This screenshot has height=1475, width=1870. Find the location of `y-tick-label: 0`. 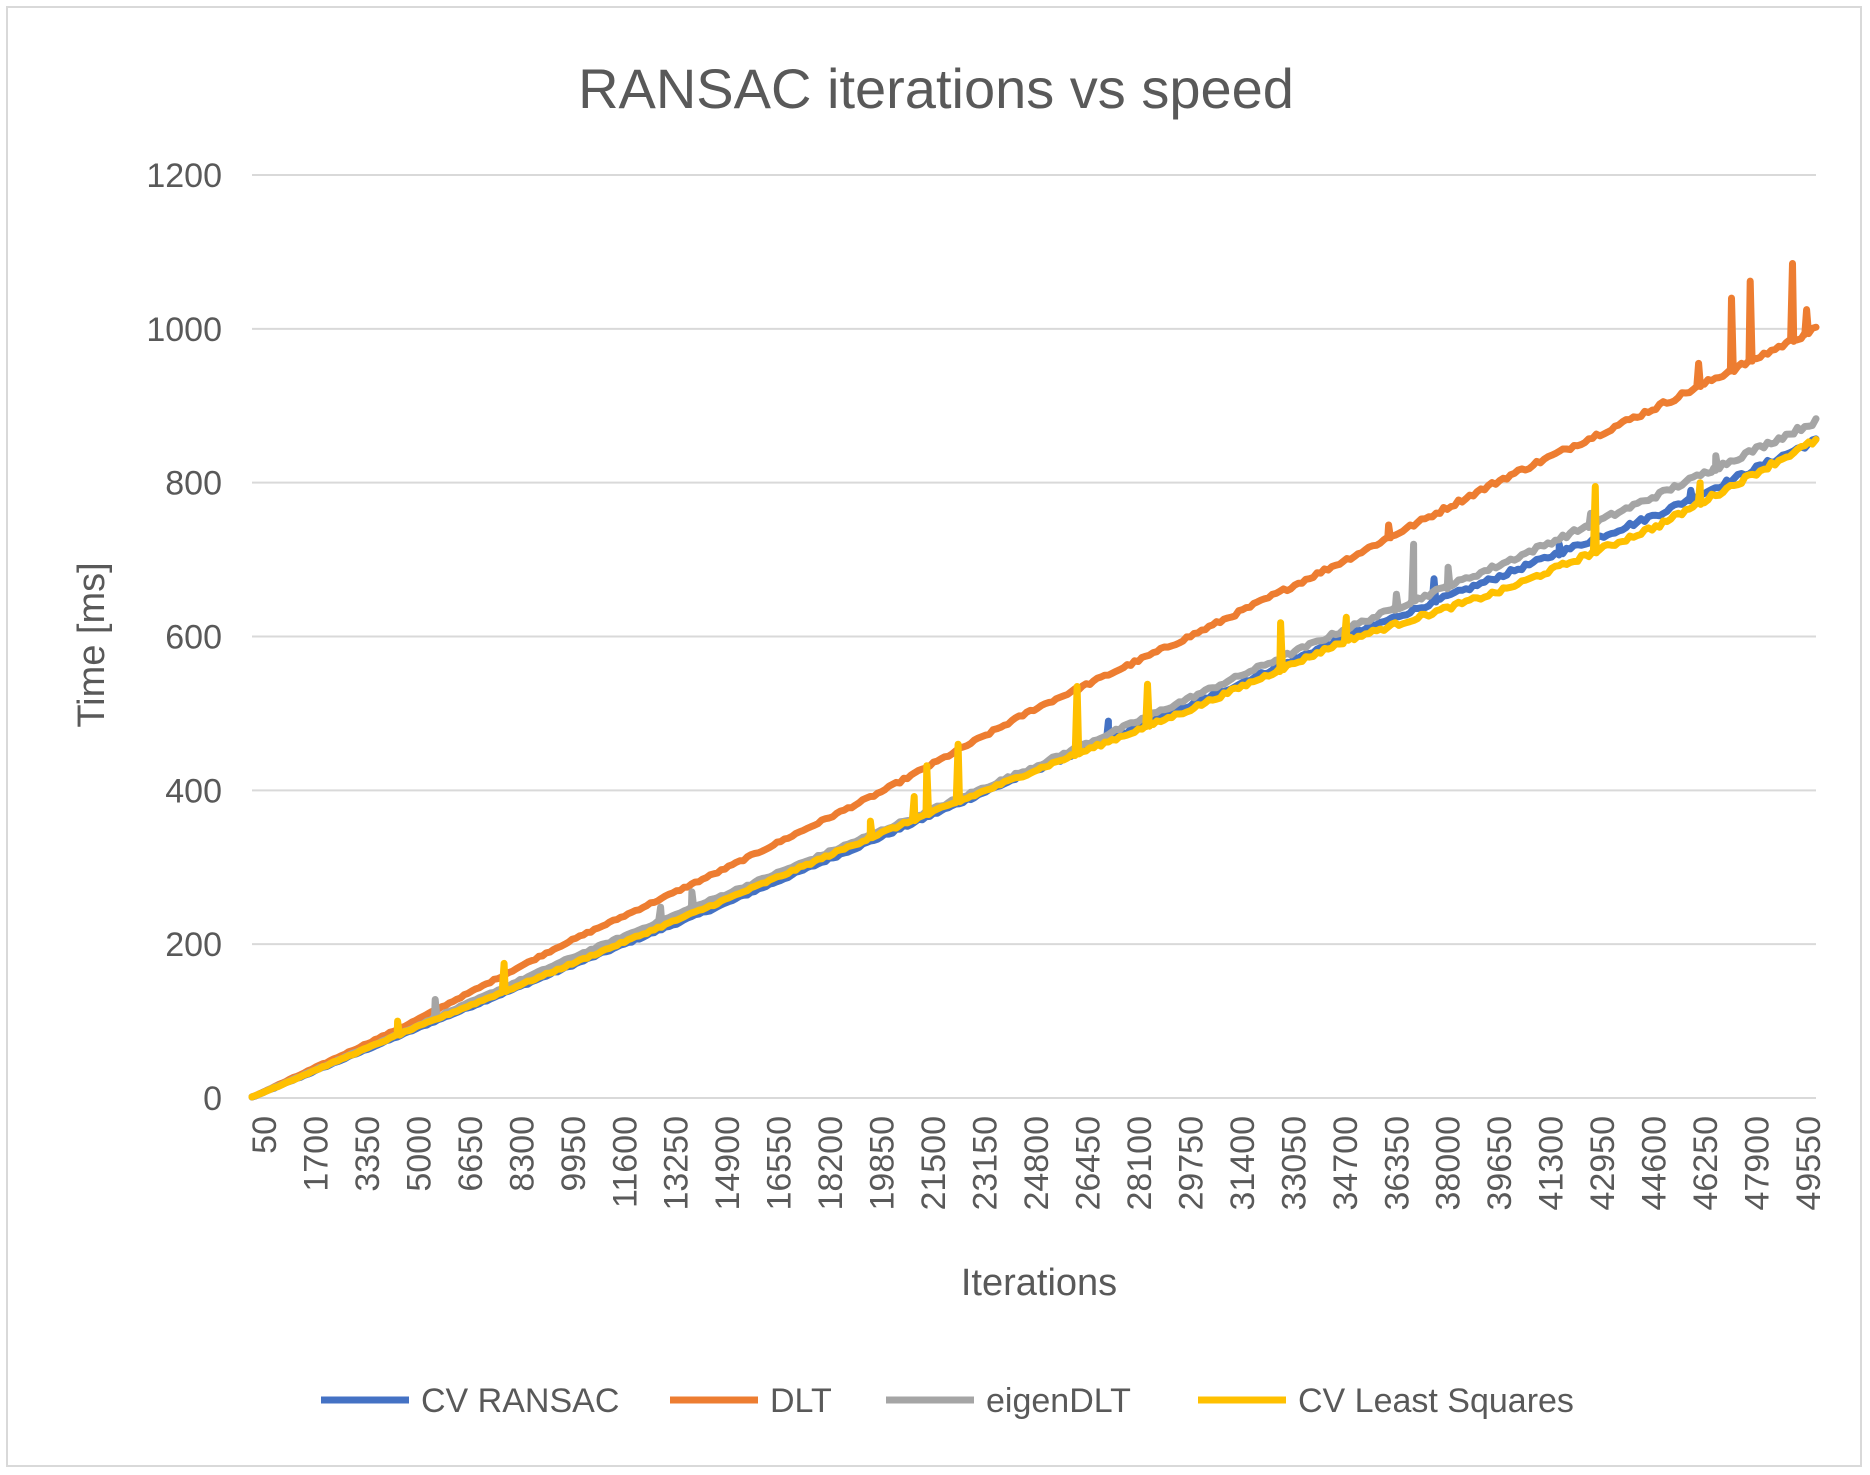

y-tick-label: 0 is located at coordinates (212, 1099).